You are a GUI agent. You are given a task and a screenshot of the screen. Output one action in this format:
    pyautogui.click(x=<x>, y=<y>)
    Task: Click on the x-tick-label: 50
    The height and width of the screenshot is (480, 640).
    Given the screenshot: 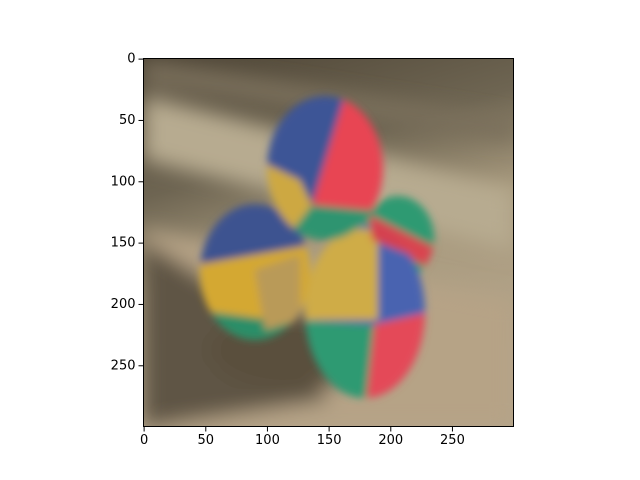 What is the action you would take?
    pyautogui.click(x=206, y=440)
    